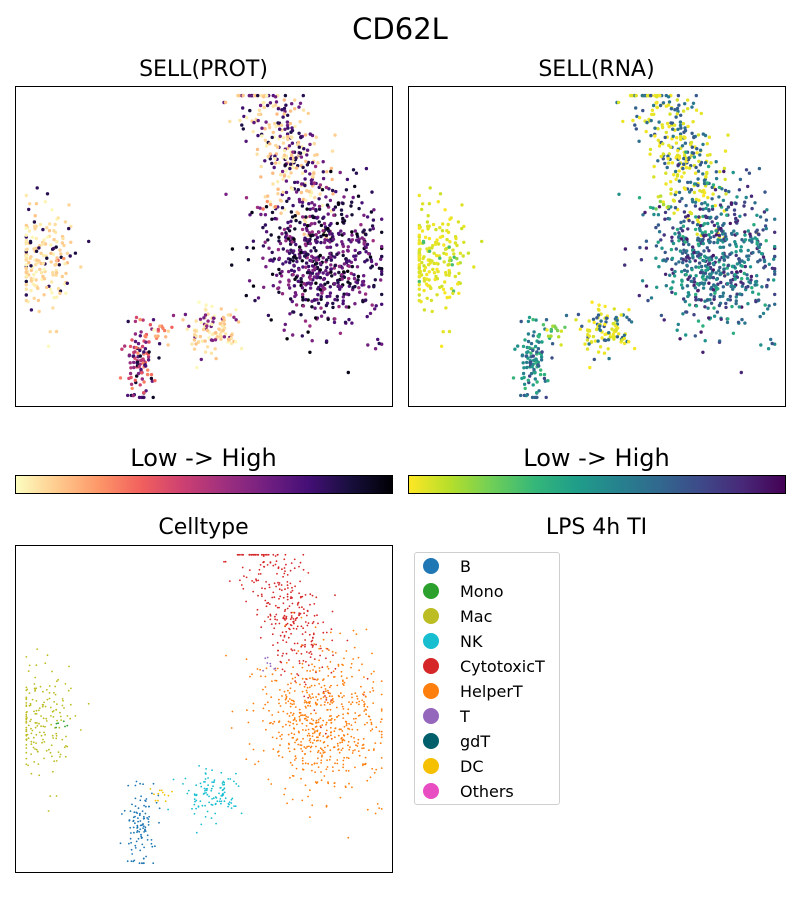 The width and height of the screenshot is (800, 900). Describe the element at coordinates (203, 69) in the screenshot. I see `panel-title-prot: SELL(PROT)` at that location.